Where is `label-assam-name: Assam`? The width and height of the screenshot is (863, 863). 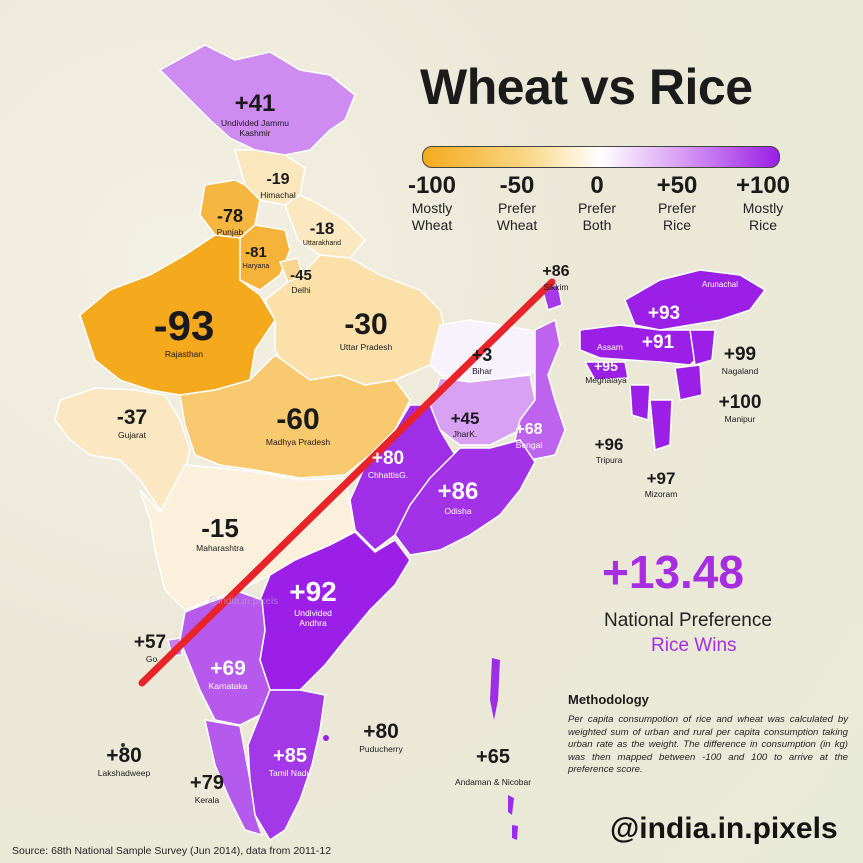 label-assam-name: Assam is located at coordinates (610, 347).